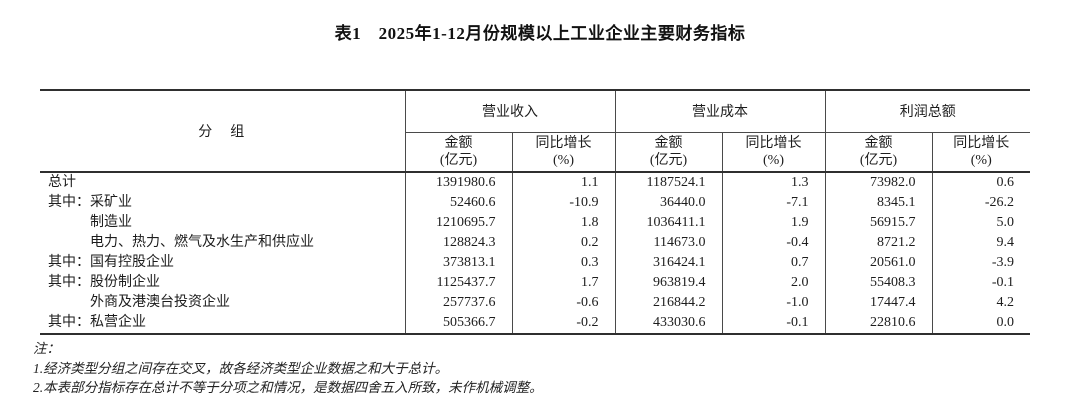 This screenshot has width=1080, height=401. I want to click on header-operating-revenue: 营业收入, so click(509, 111).